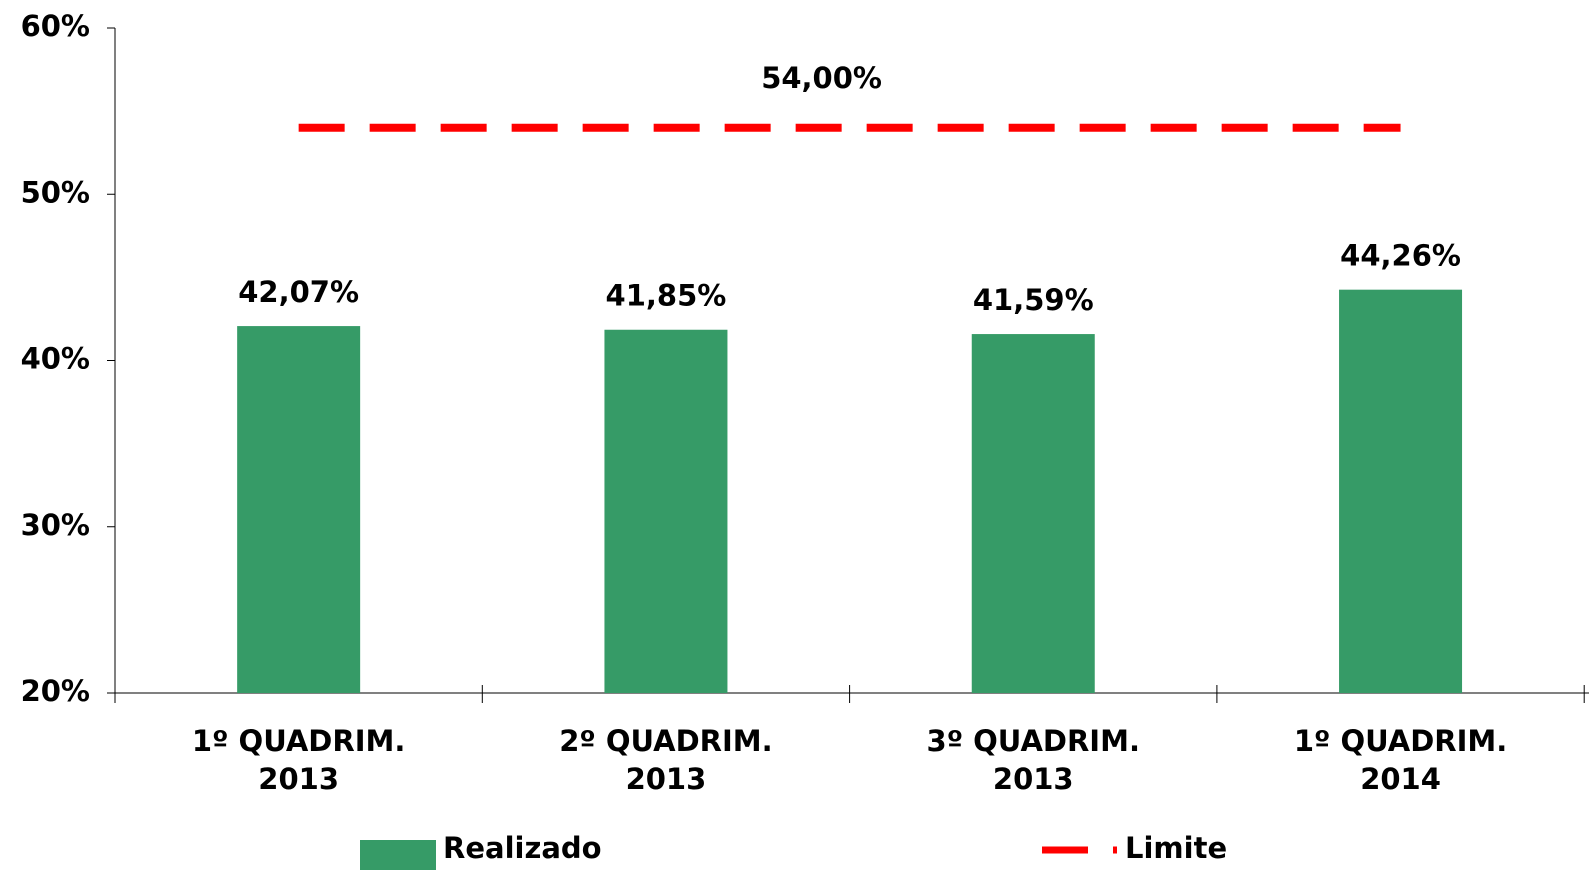 This screenshot has width=1589, height=877. Describe the element at coordinates (522, 848) in the screenshot. I see `legend-label: Realizado` at that location.